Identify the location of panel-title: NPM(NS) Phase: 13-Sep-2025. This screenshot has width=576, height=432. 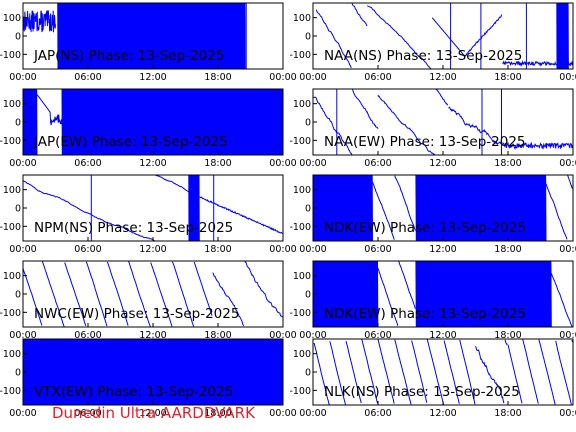
(133, 228).